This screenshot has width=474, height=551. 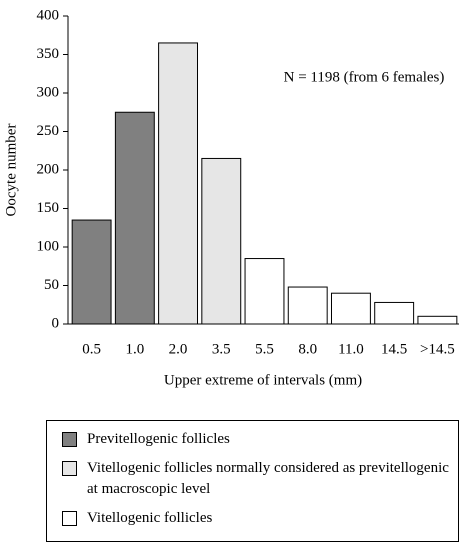 What do you see at coordinates (48, 246) in the screenshot?
I see `y-tick-label: 100` at bounding box center [48, 246].